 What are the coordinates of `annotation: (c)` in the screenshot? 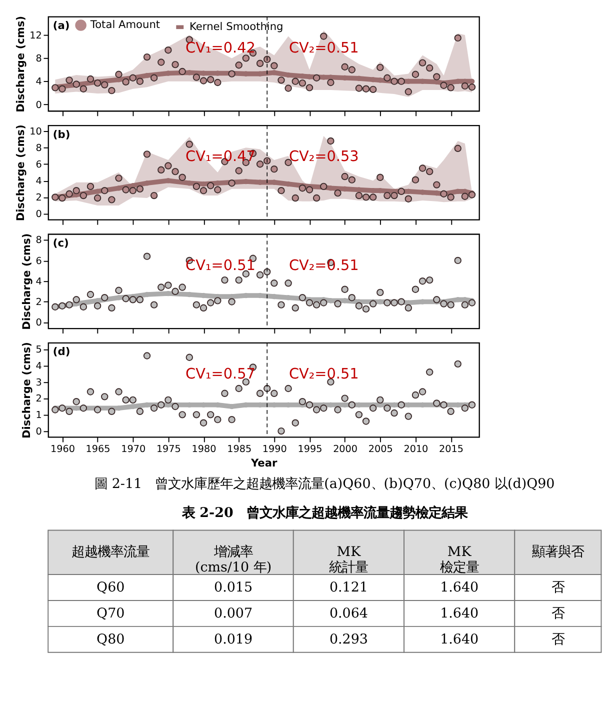 It's located at (60, 243).